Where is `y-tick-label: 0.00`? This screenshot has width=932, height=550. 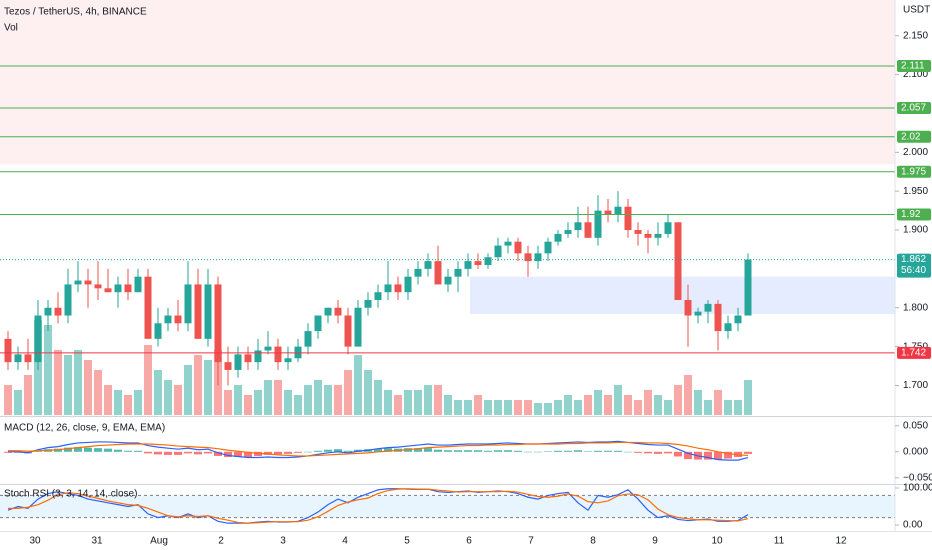 y-tick-label: 0.00 is located at coordinates (913, 525).